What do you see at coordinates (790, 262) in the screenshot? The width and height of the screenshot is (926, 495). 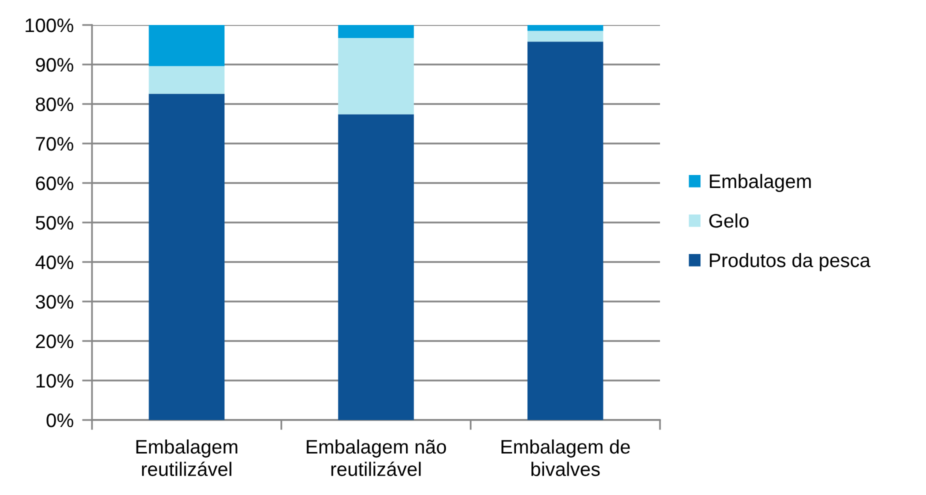 I see `legend-label: Produtos da pesca` at bounding box center [790, 262].